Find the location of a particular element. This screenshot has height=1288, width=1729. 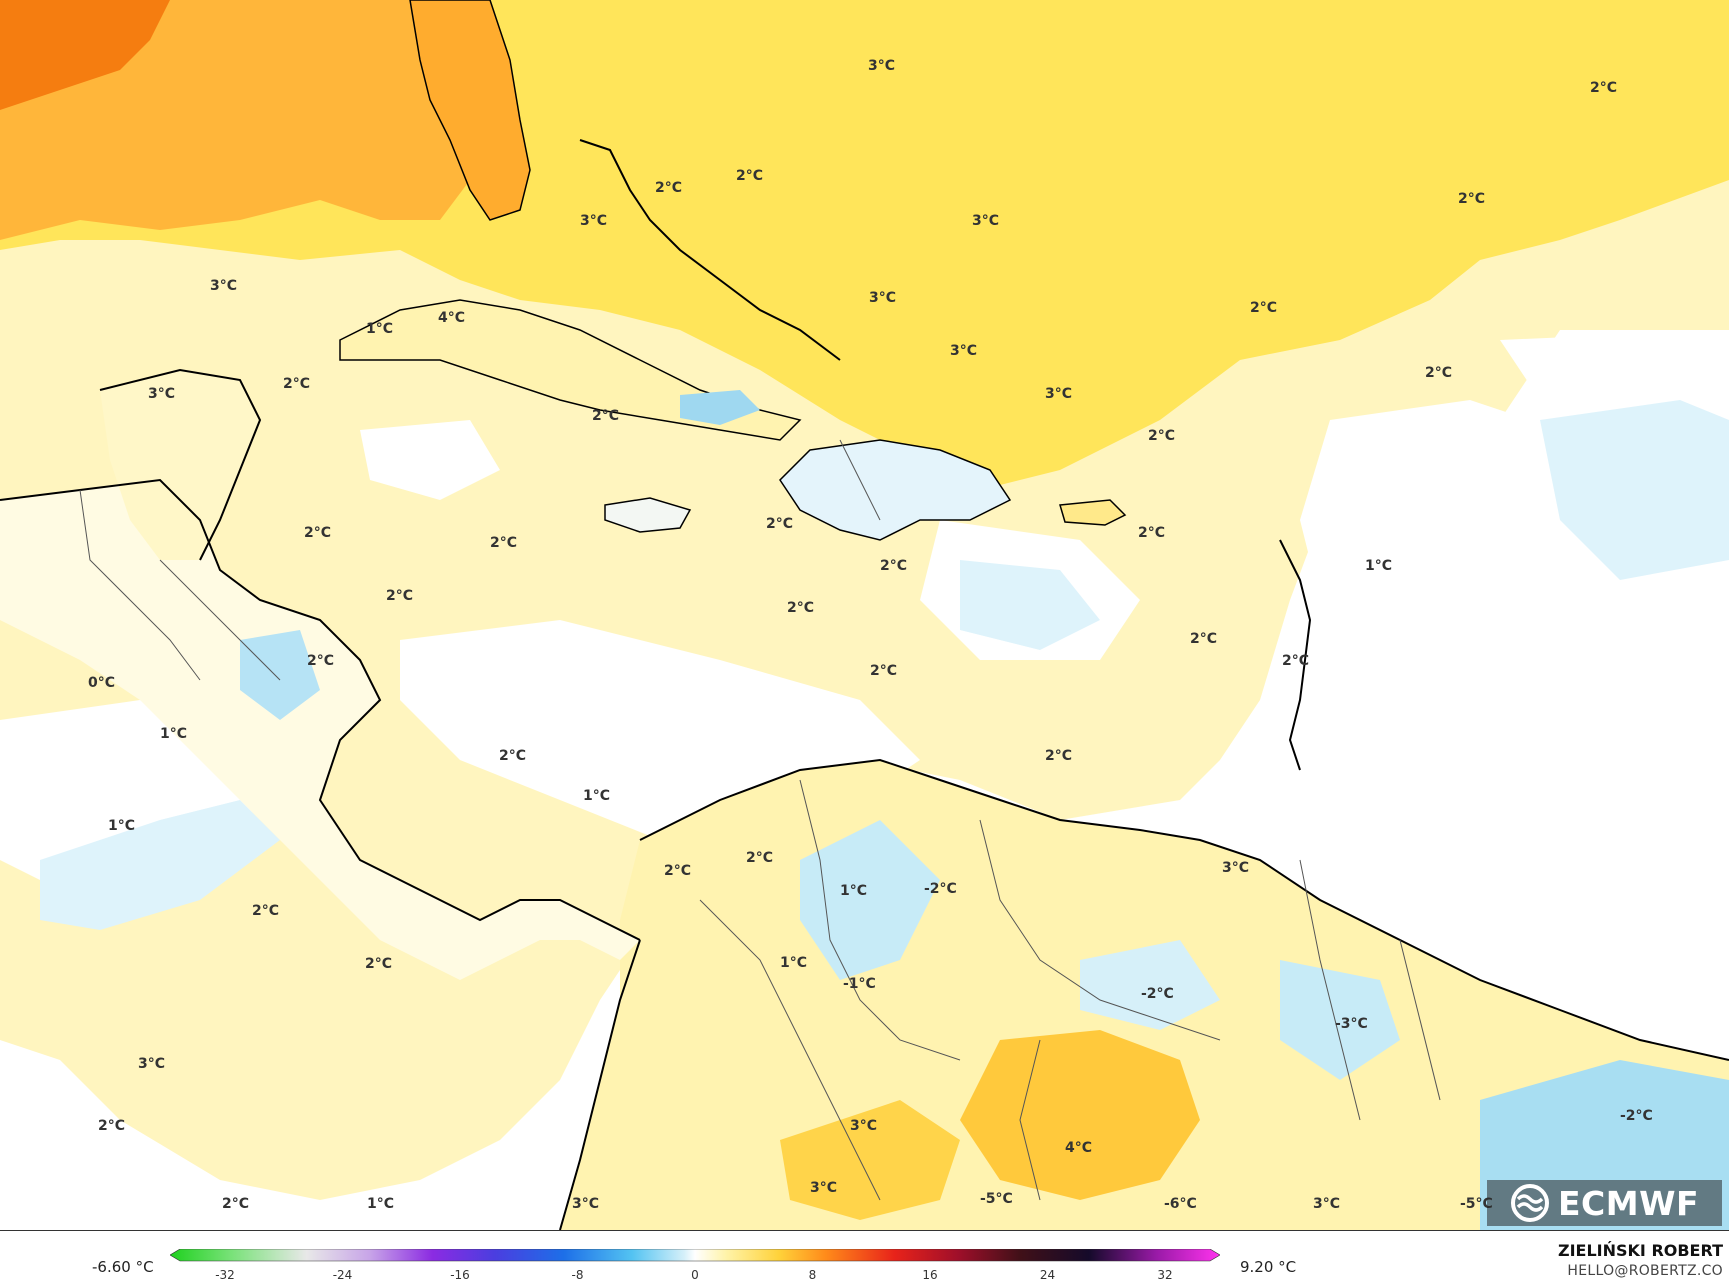

map-label: -3°C is located at coordinates (1351, 1024).